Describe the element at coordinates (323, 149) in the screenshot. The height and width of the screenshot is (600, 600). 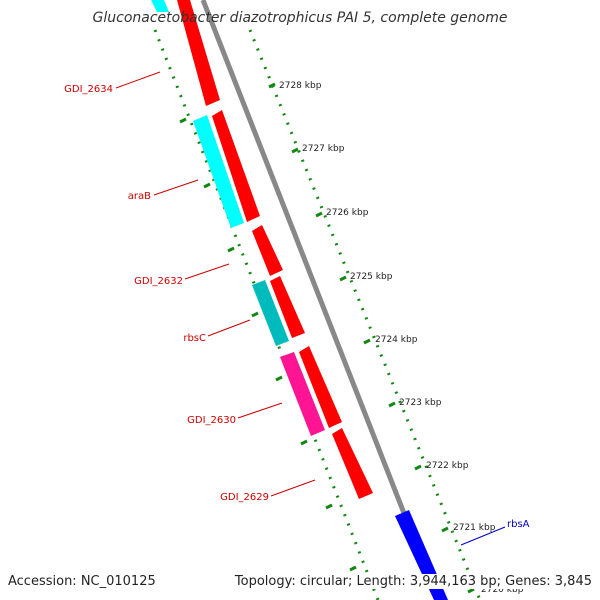
I see `ruler-tick-label: 2727 kbp` at that location.